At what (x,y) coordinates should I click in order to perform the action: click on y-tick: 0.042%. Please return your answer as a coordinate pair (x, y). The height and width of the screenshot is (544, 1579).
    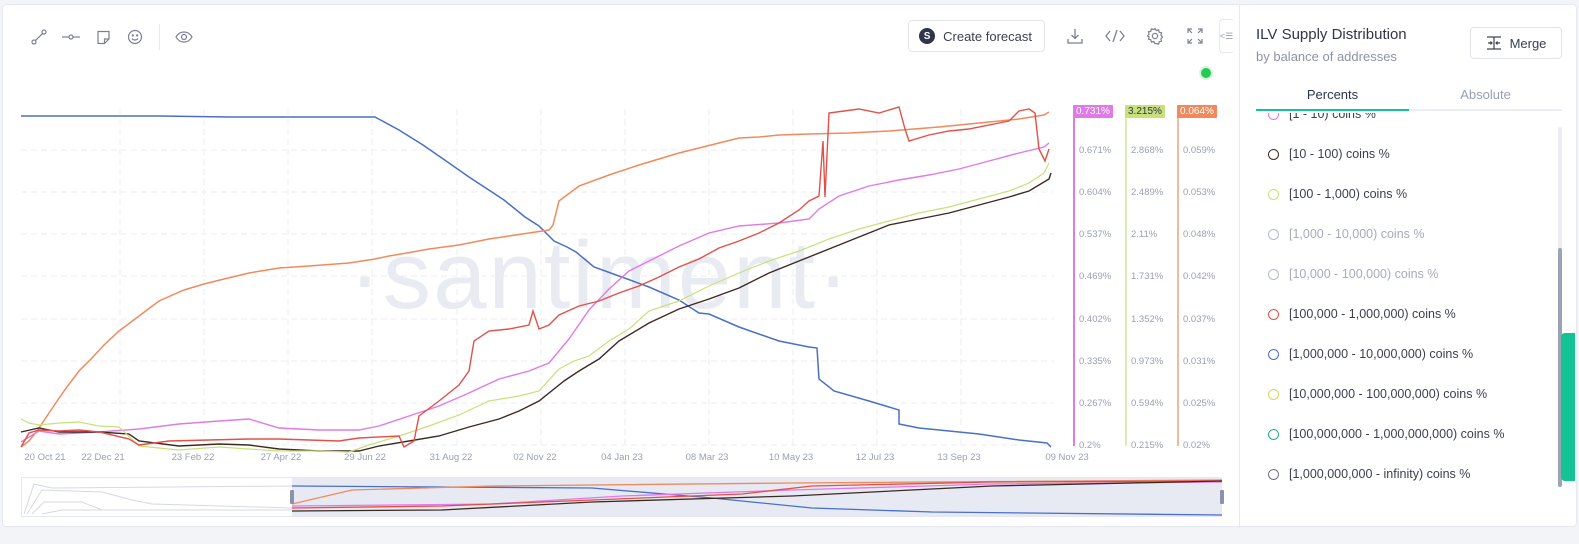
    Looking at the image, I should click on (1199, 276).